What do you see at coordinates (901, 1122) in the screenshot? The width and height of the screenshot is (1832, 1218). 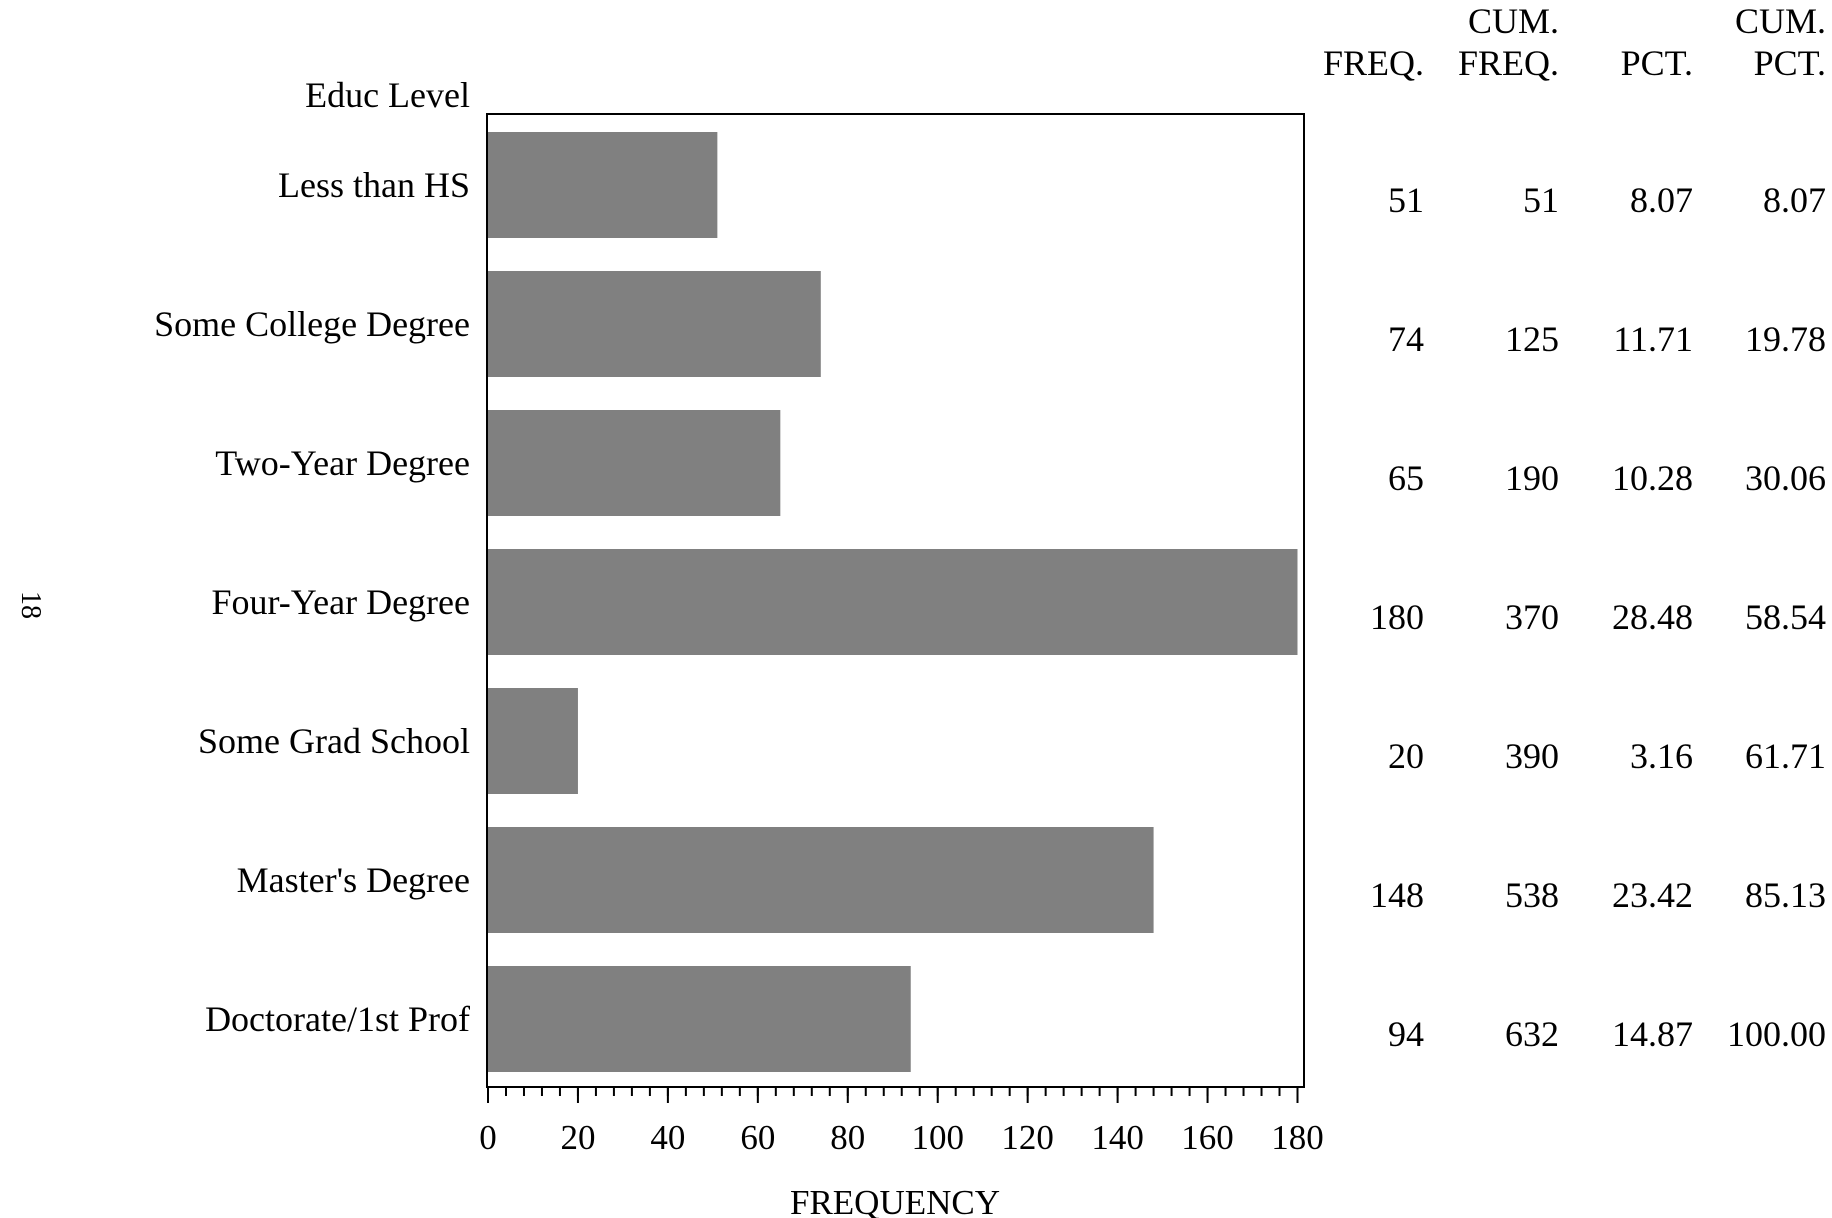 I see `x-axis: 0 20 40 60 80 100 120 140 160 180` at bounding box center [901, 1122].